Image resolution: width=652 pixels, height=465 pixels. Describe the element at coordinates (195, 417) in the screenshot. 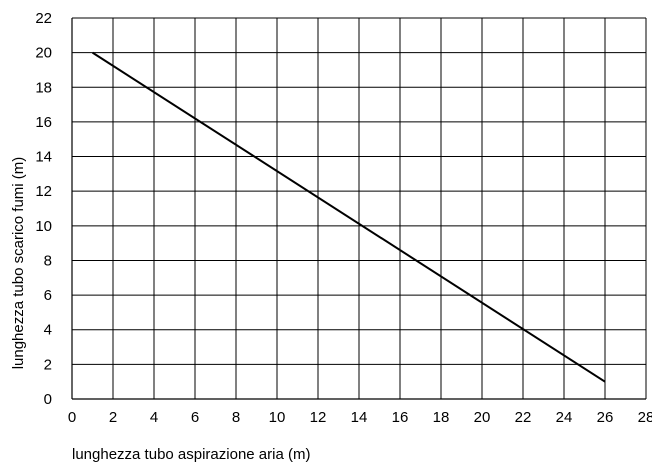

I see `x-tick-label: 6` at that location.